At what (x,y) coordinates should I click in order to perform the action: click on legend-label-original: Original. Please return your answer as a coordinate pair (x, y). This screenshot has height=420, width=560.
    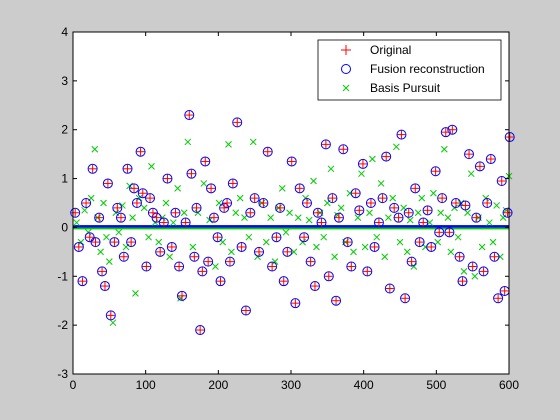
    Looking at the image, I should click on (390, 50).